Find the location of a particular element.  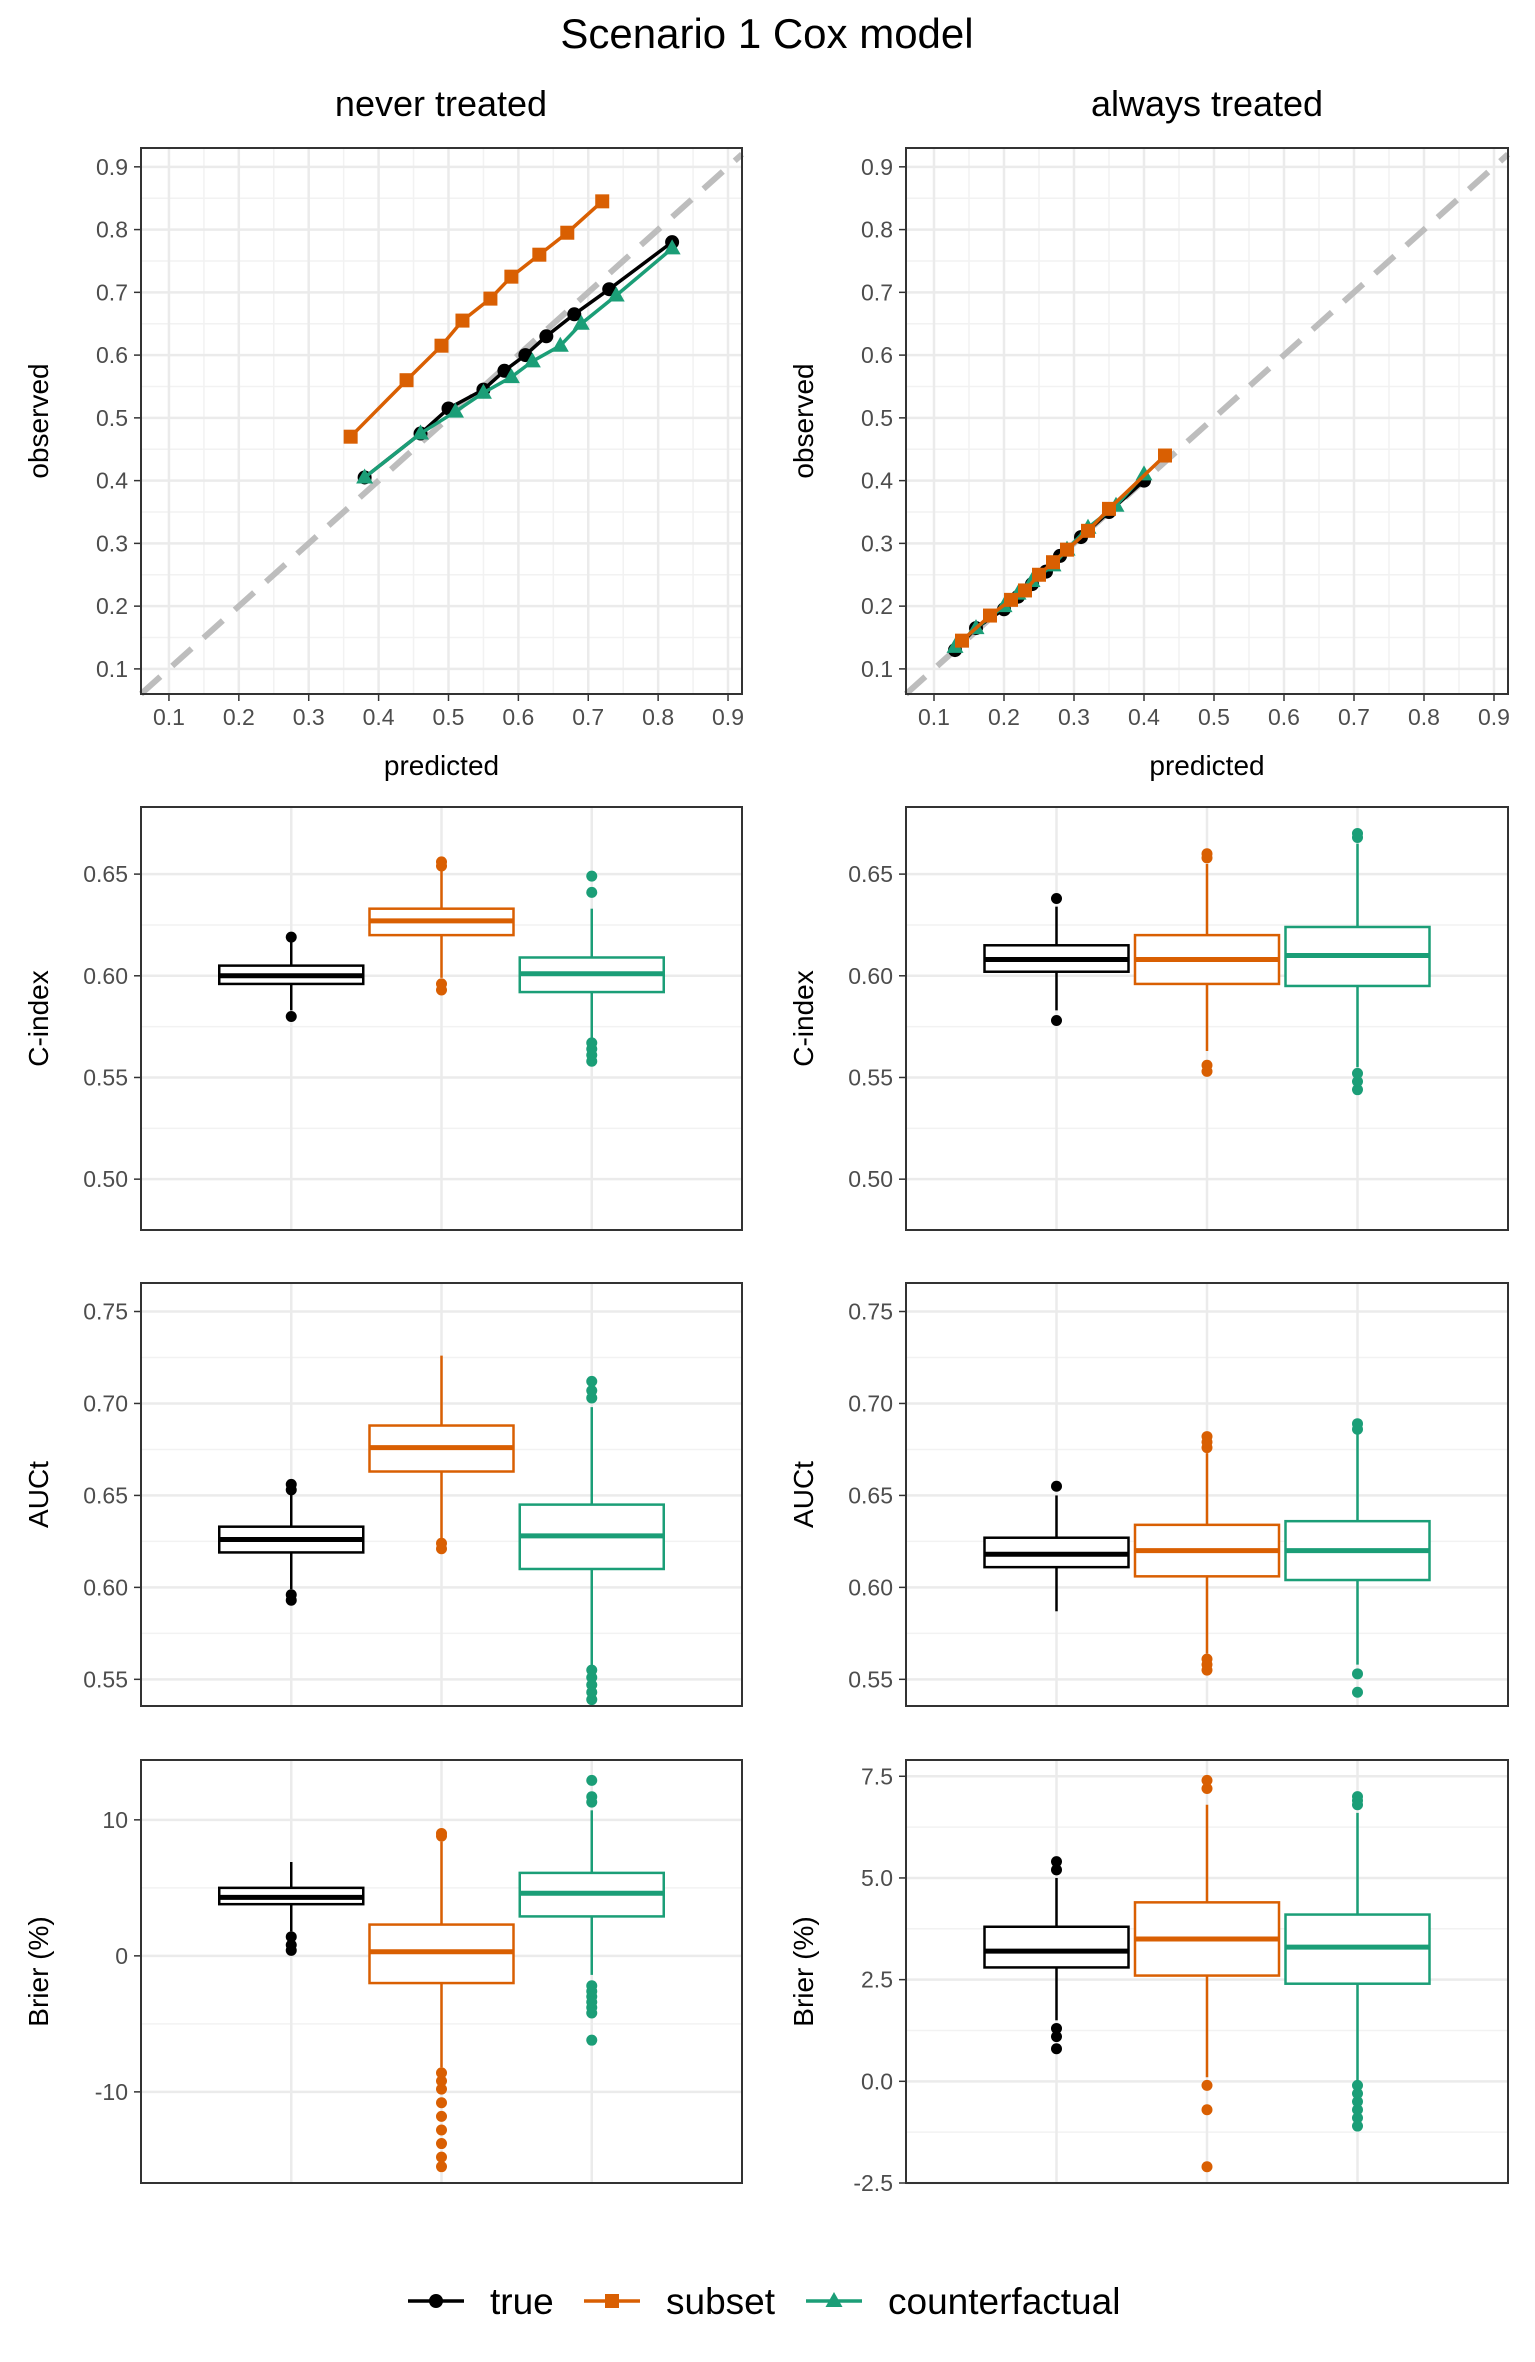

boxplot-panel-auct-never-treated: 0.55 0.60 0.65 0.70 0.75 AUCt is located at coordinates (383, 1494).